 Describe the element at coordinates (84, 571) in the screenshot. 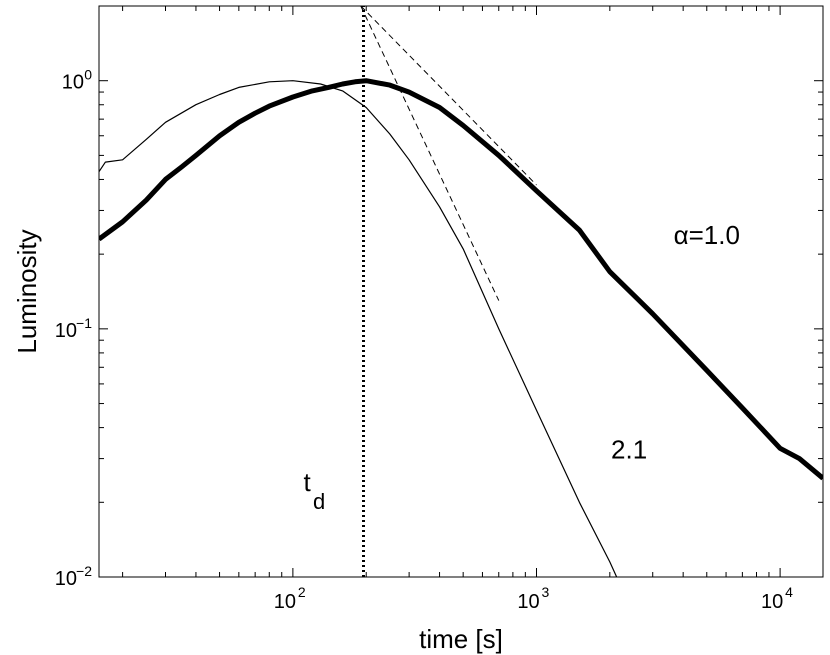

I see `y-tick-label-exponent: −2` at that location.